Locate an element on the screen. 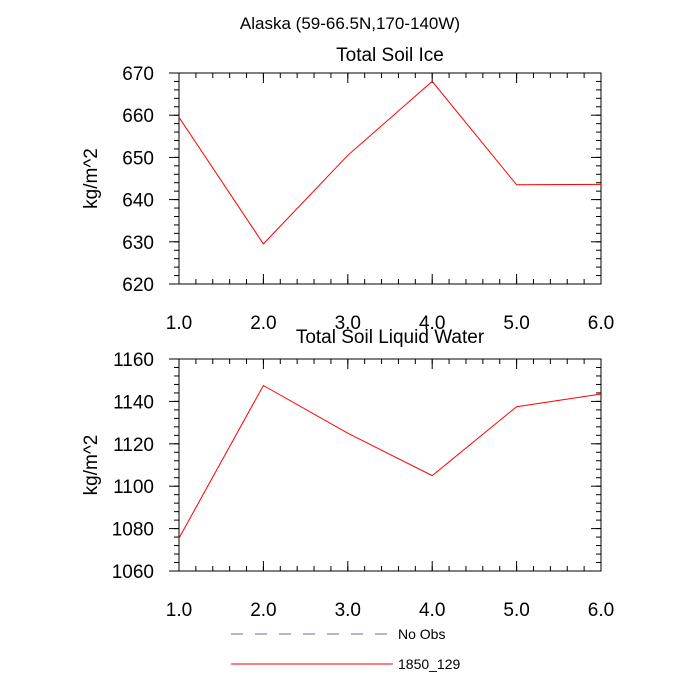 The width and height of the screenshot is (700, 700). y-tick-label: 630 is located at coordinates (138, 243).